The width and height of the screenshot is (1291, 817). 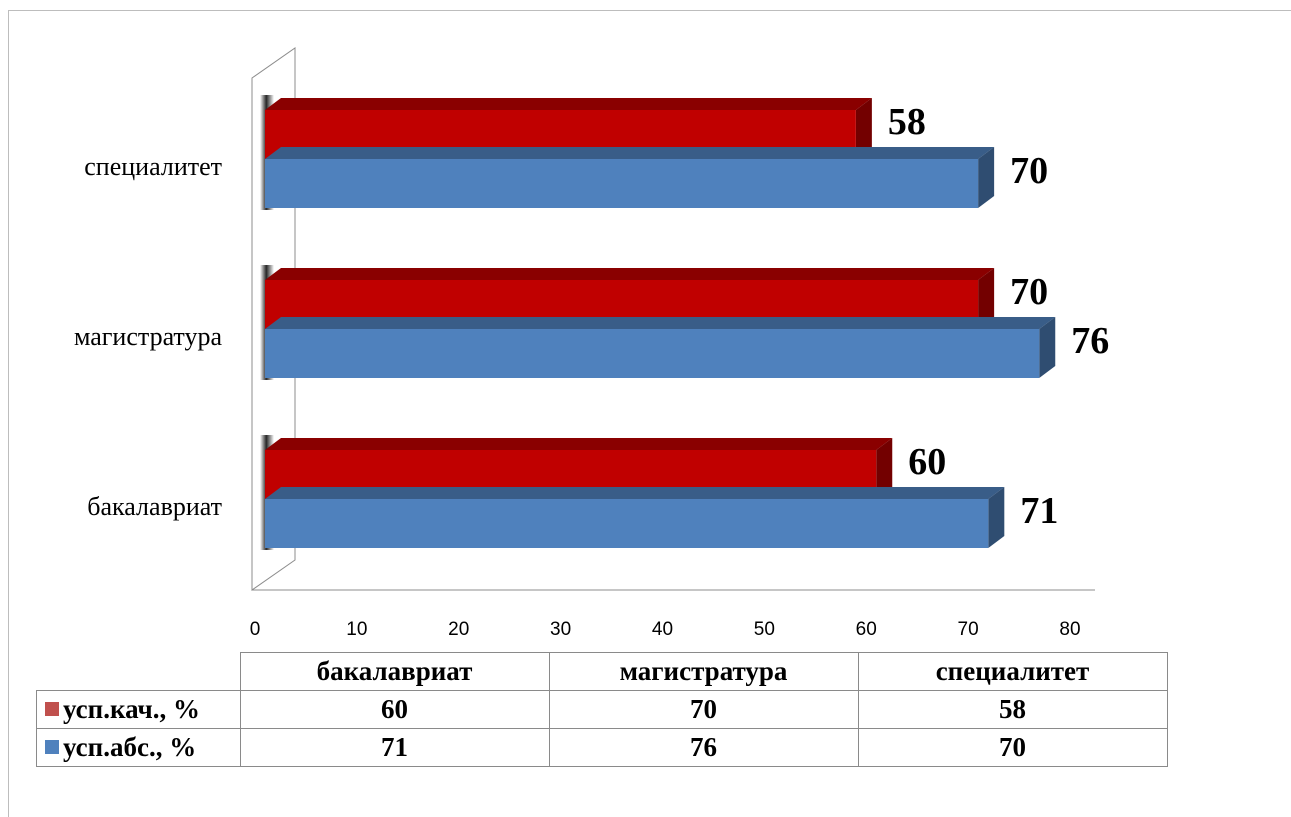 I want to click on series-name: усп.абс., %, so click(x=130, y=747).